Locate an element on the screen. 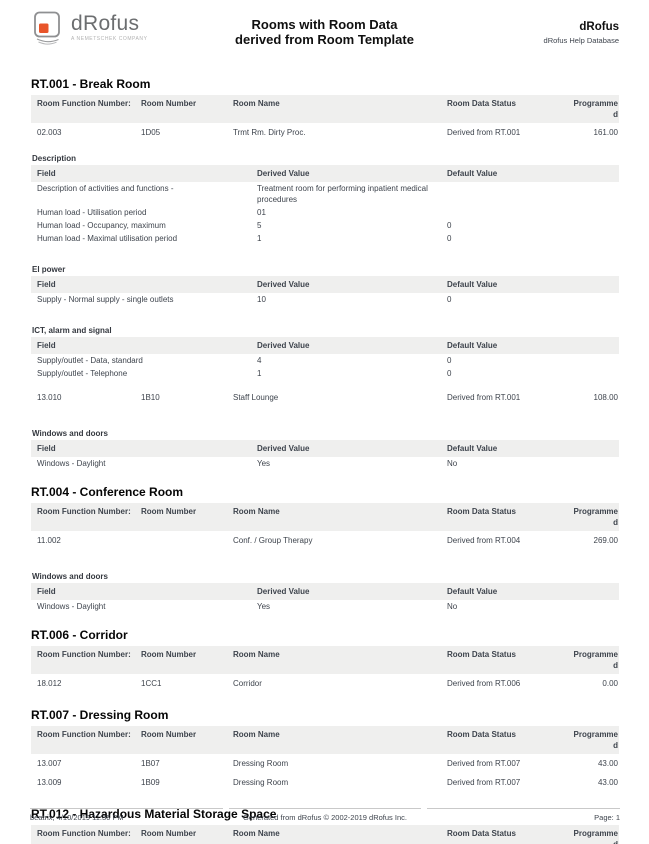  cell-derived-value: 01 is located at coordinates (261, 212).